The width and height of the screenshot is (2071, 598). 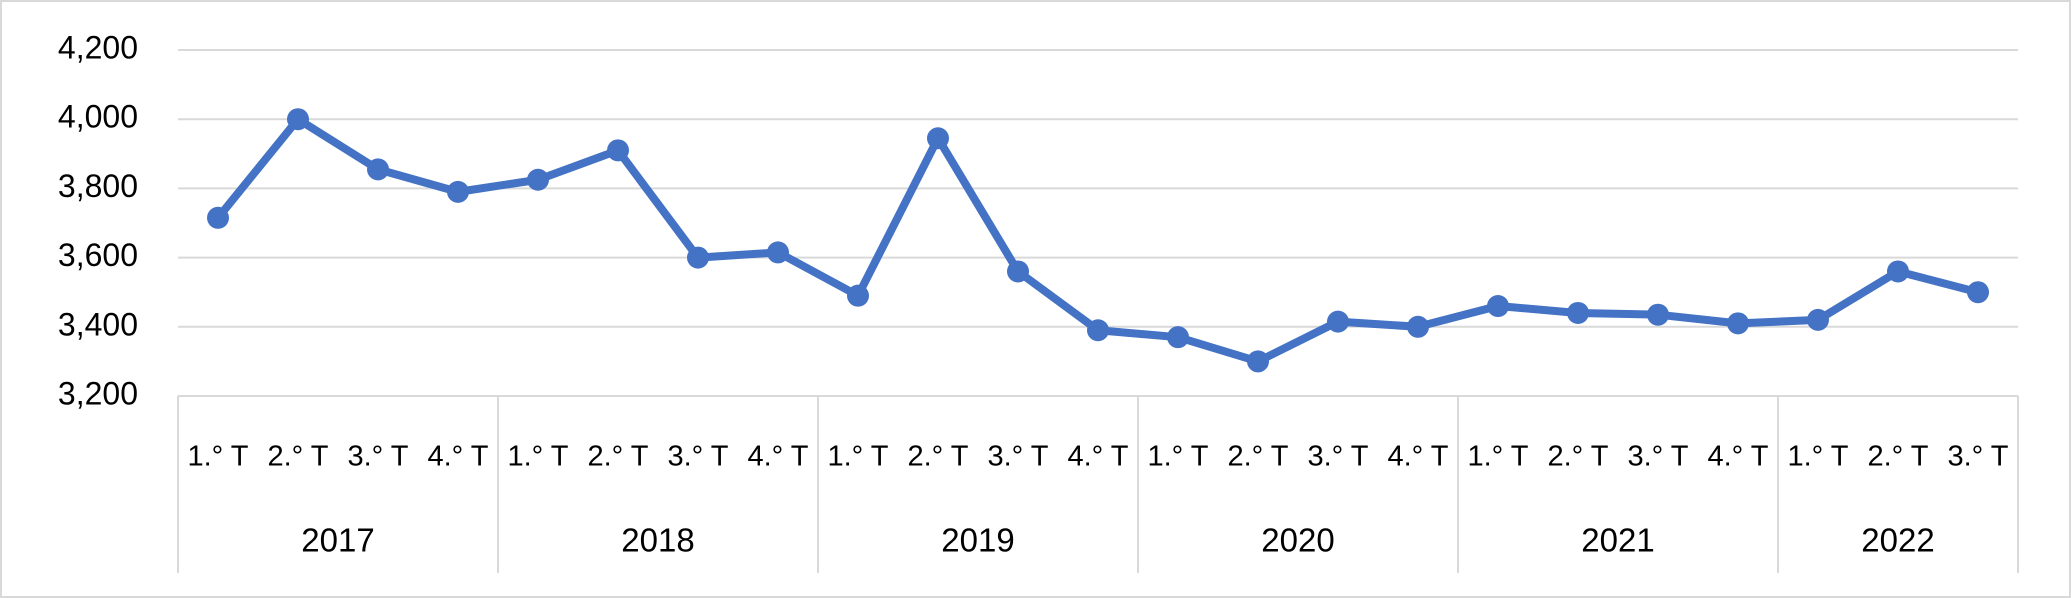 What do you see at coordinates (657, 540) in the screenshot?
I see `group-label: 2018` at bounding box center [657, 540].